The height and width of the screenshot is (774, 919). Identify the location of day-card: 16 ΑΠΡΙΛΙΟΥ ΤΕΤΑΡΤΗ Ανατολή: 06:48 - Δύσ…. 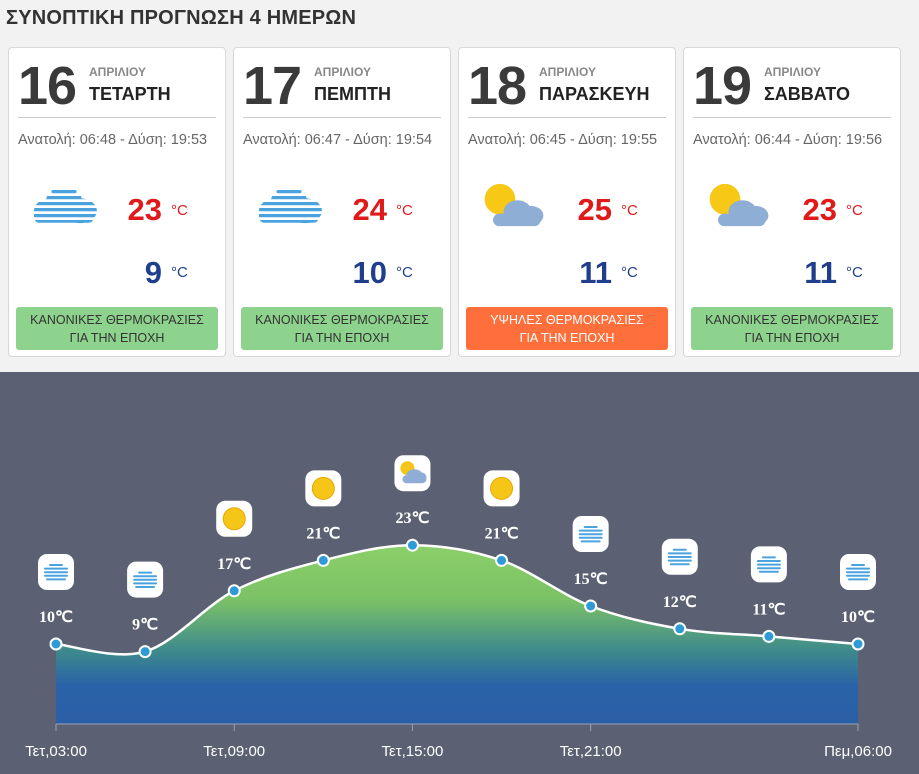
(117, 202).